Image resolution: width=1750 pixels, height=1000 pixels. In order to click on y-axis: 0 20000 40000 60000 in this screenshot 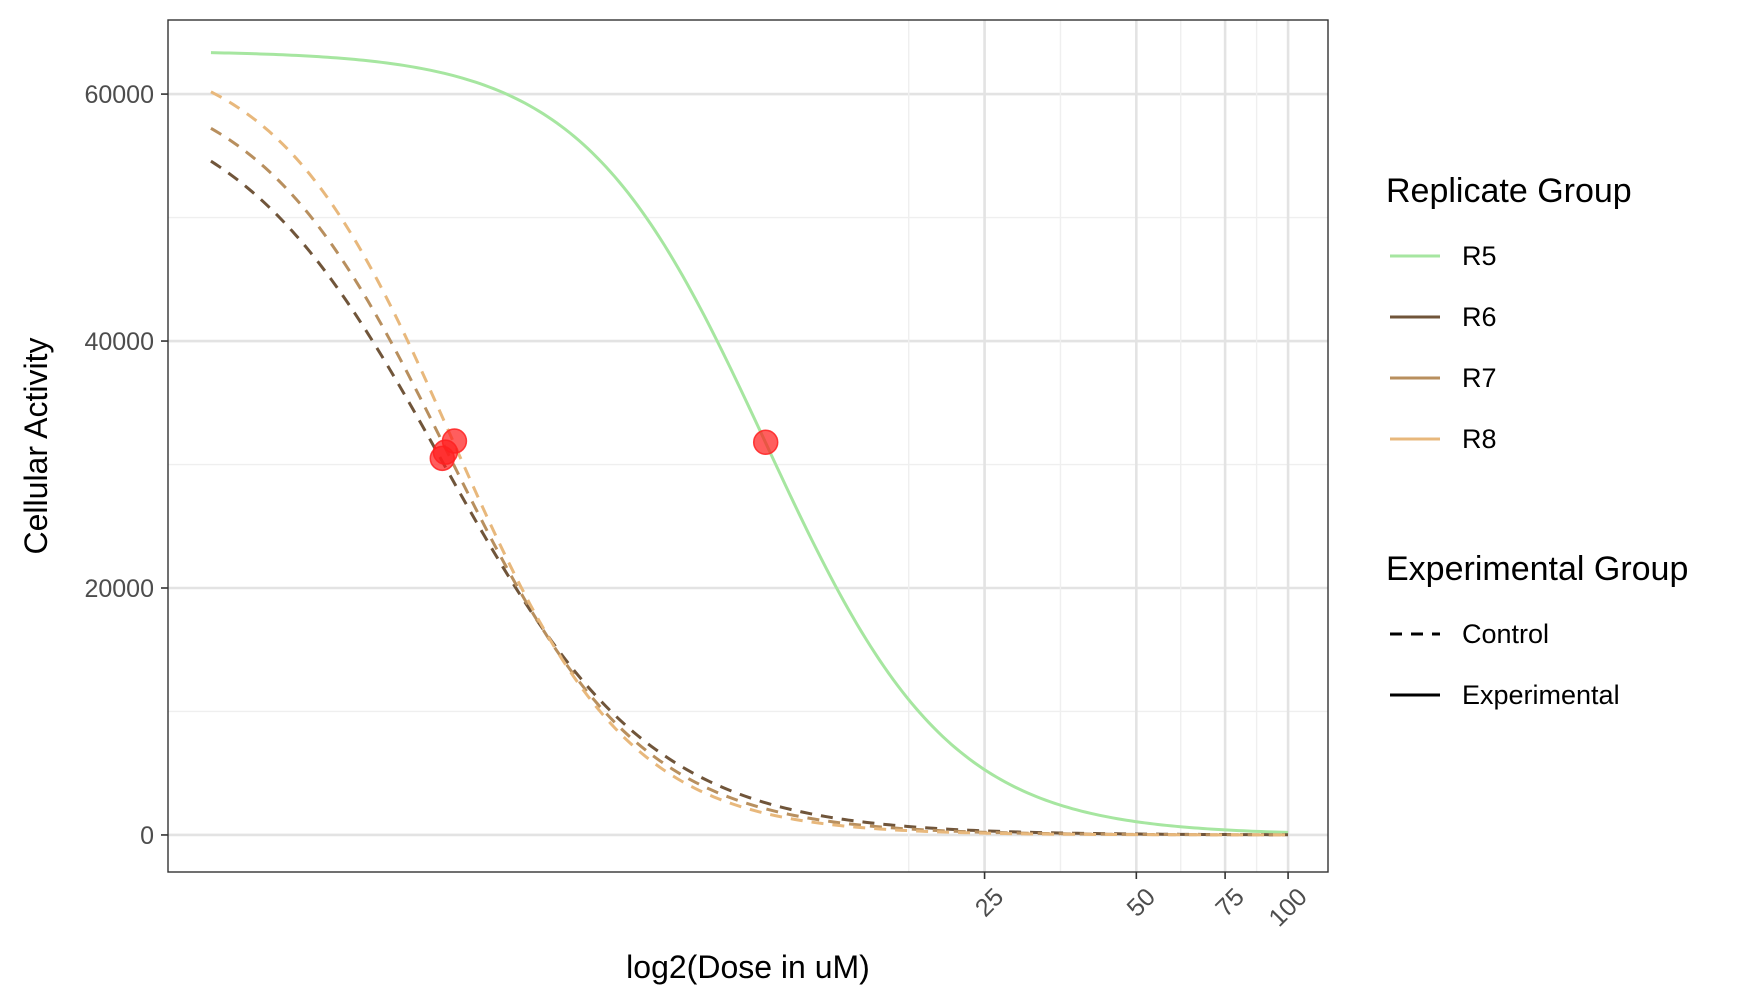, I will do `click(126, 465)`.